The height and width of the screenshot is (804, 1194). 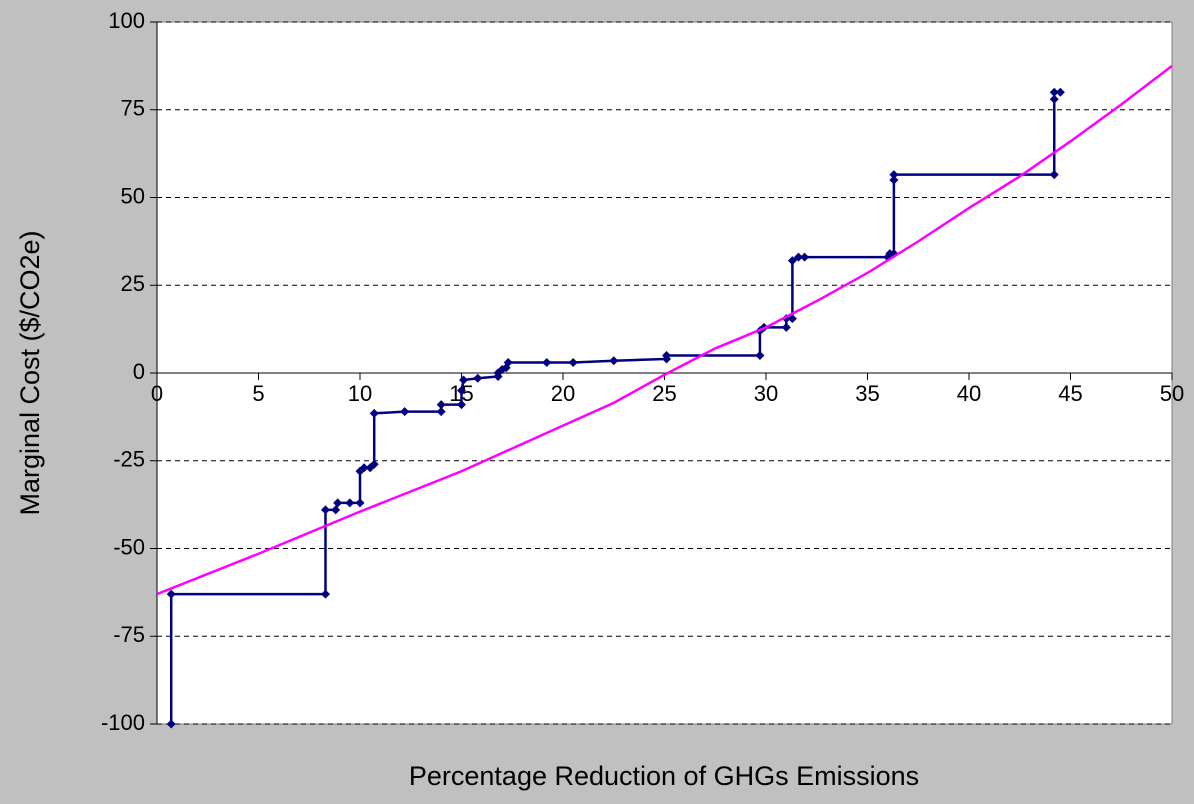 I want to click on y-tick-label: -50, so click(x=129, y=546).